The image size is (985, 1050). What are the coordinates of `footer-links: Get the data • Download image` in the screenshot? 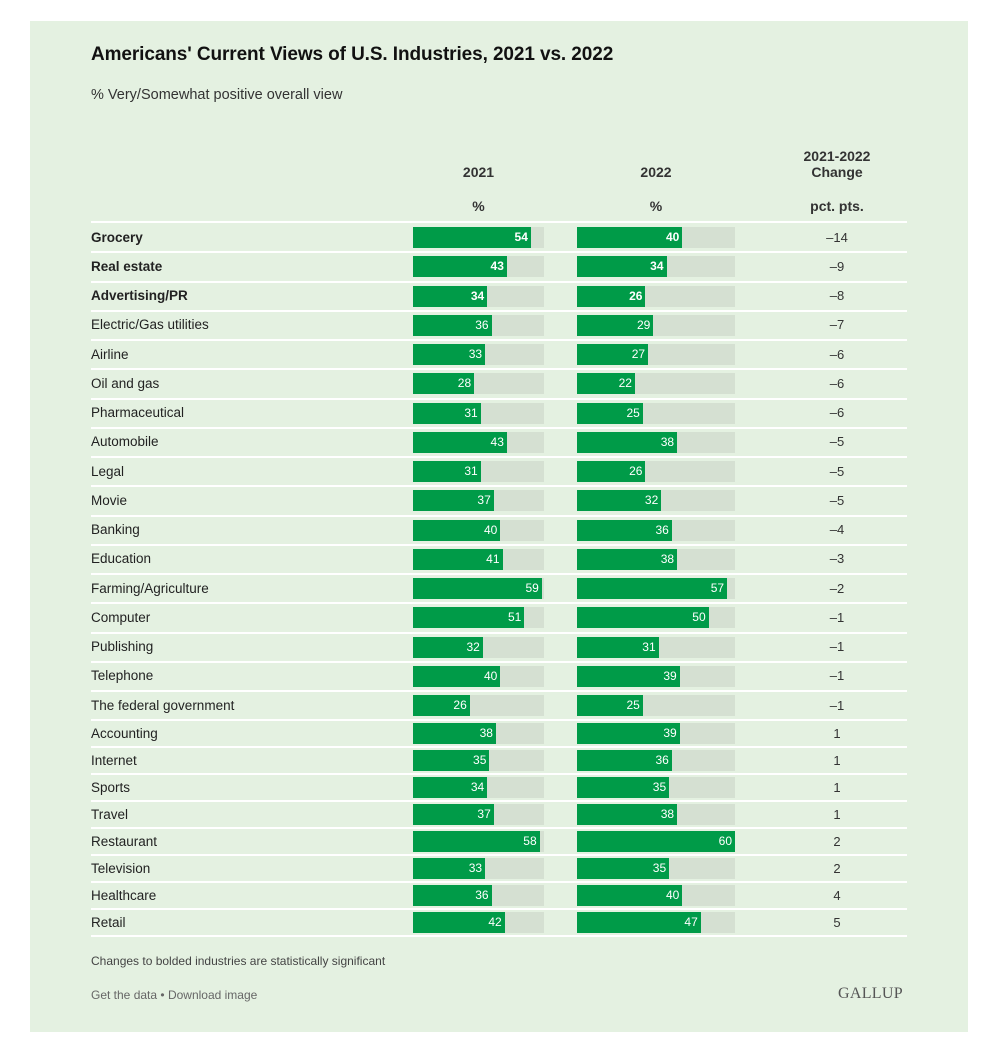 It's located at (174, 995).